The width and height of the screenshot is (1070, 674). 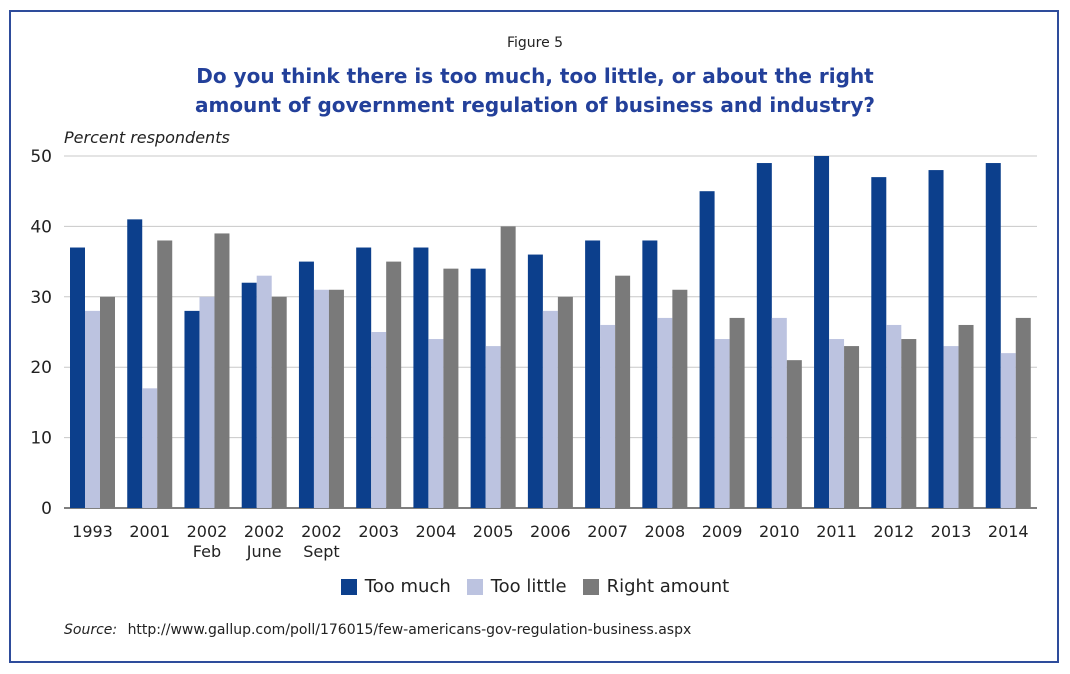 I want to click on x-tick-label: 2011, so click(x=836, y=531).